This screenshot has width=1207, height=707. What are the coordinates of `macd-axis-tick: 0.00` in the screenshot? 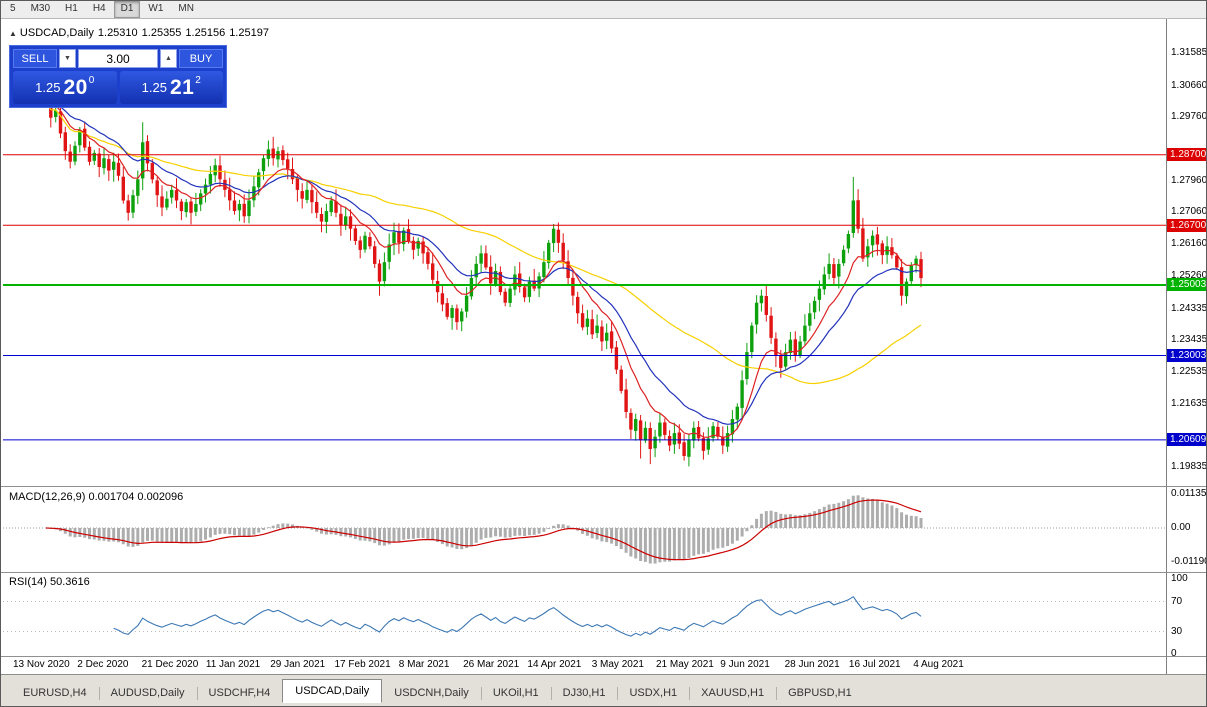 It's located at (1181, 527).